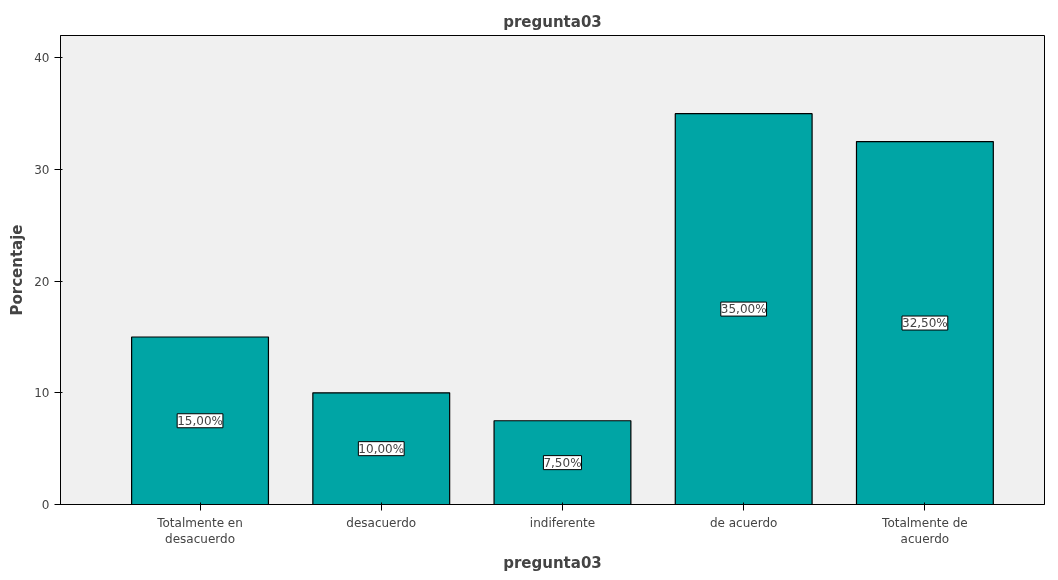  I want to click on chart-title: pregunta03, so click(552, 21).